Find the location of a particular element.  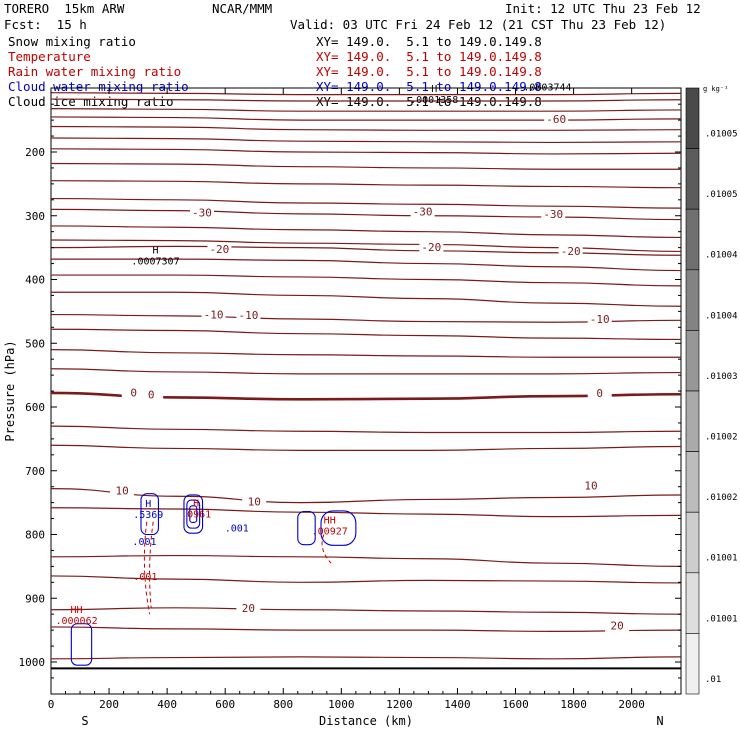

x-tick-label: 600 is located at coordinates (225, 704).